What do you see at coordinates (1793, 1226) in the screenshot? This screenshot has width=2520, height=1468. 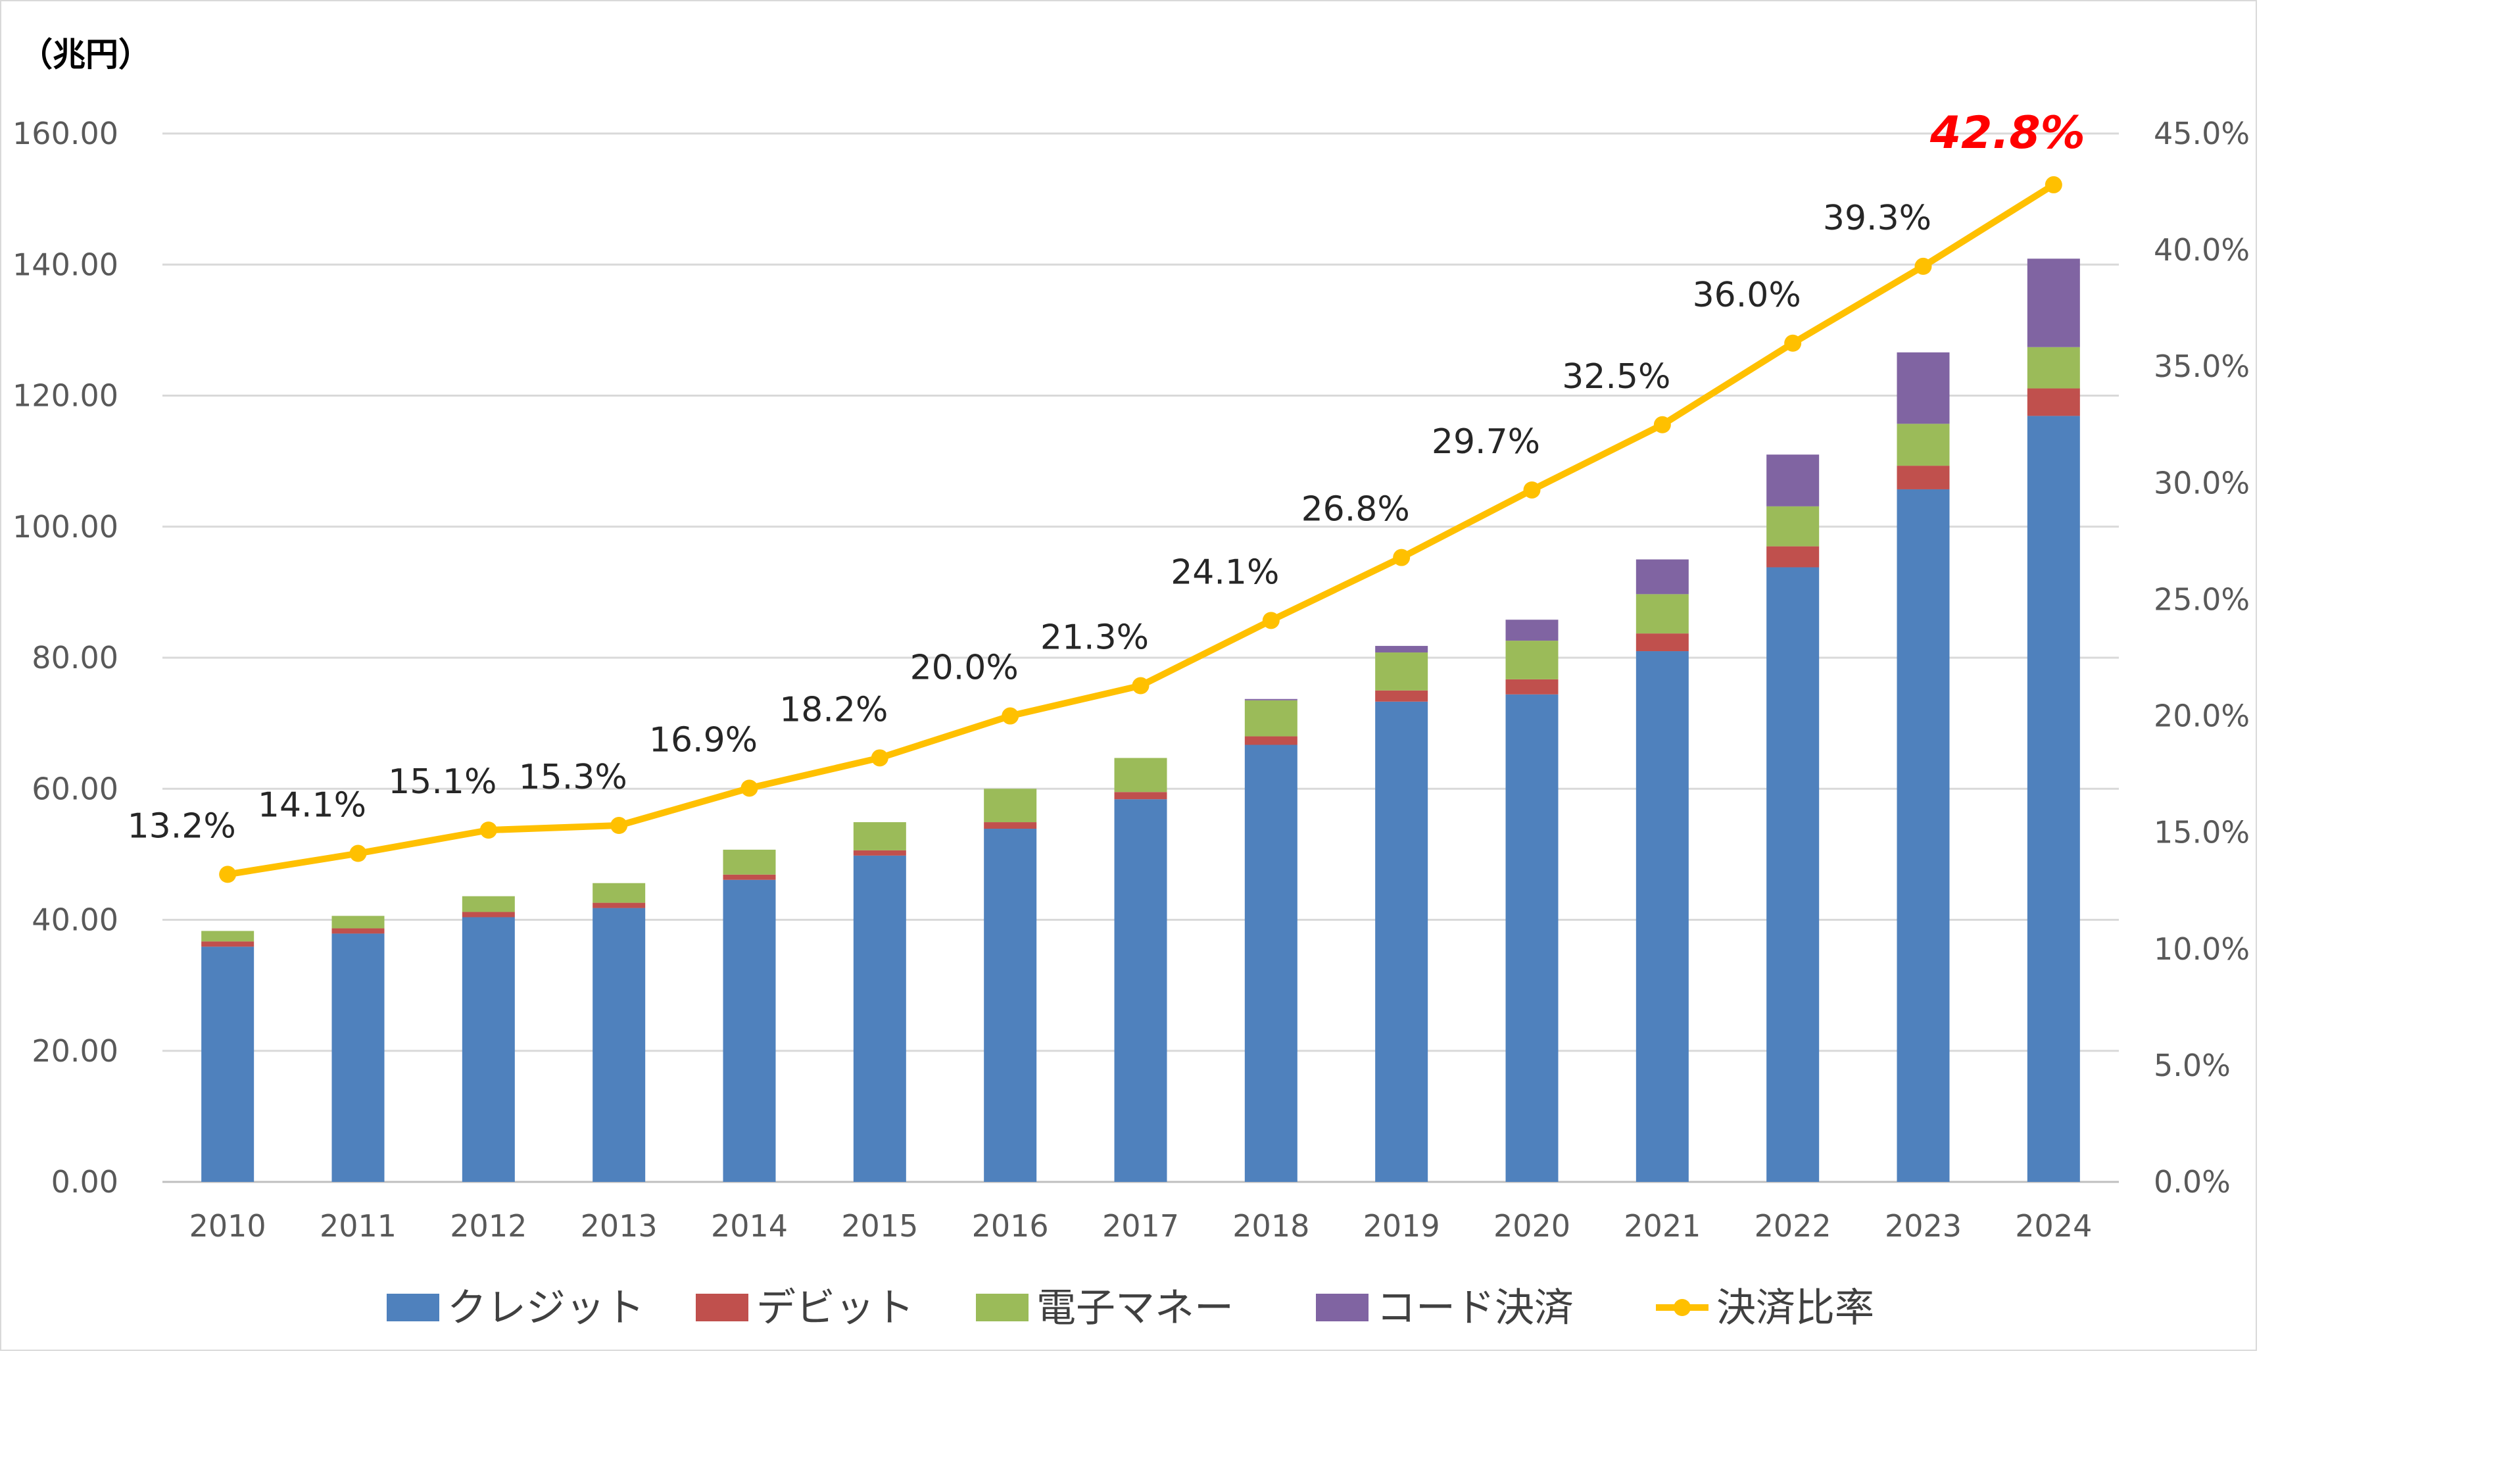 I see `x-tick-label: 2022` at bounding box center [1793, 1226].